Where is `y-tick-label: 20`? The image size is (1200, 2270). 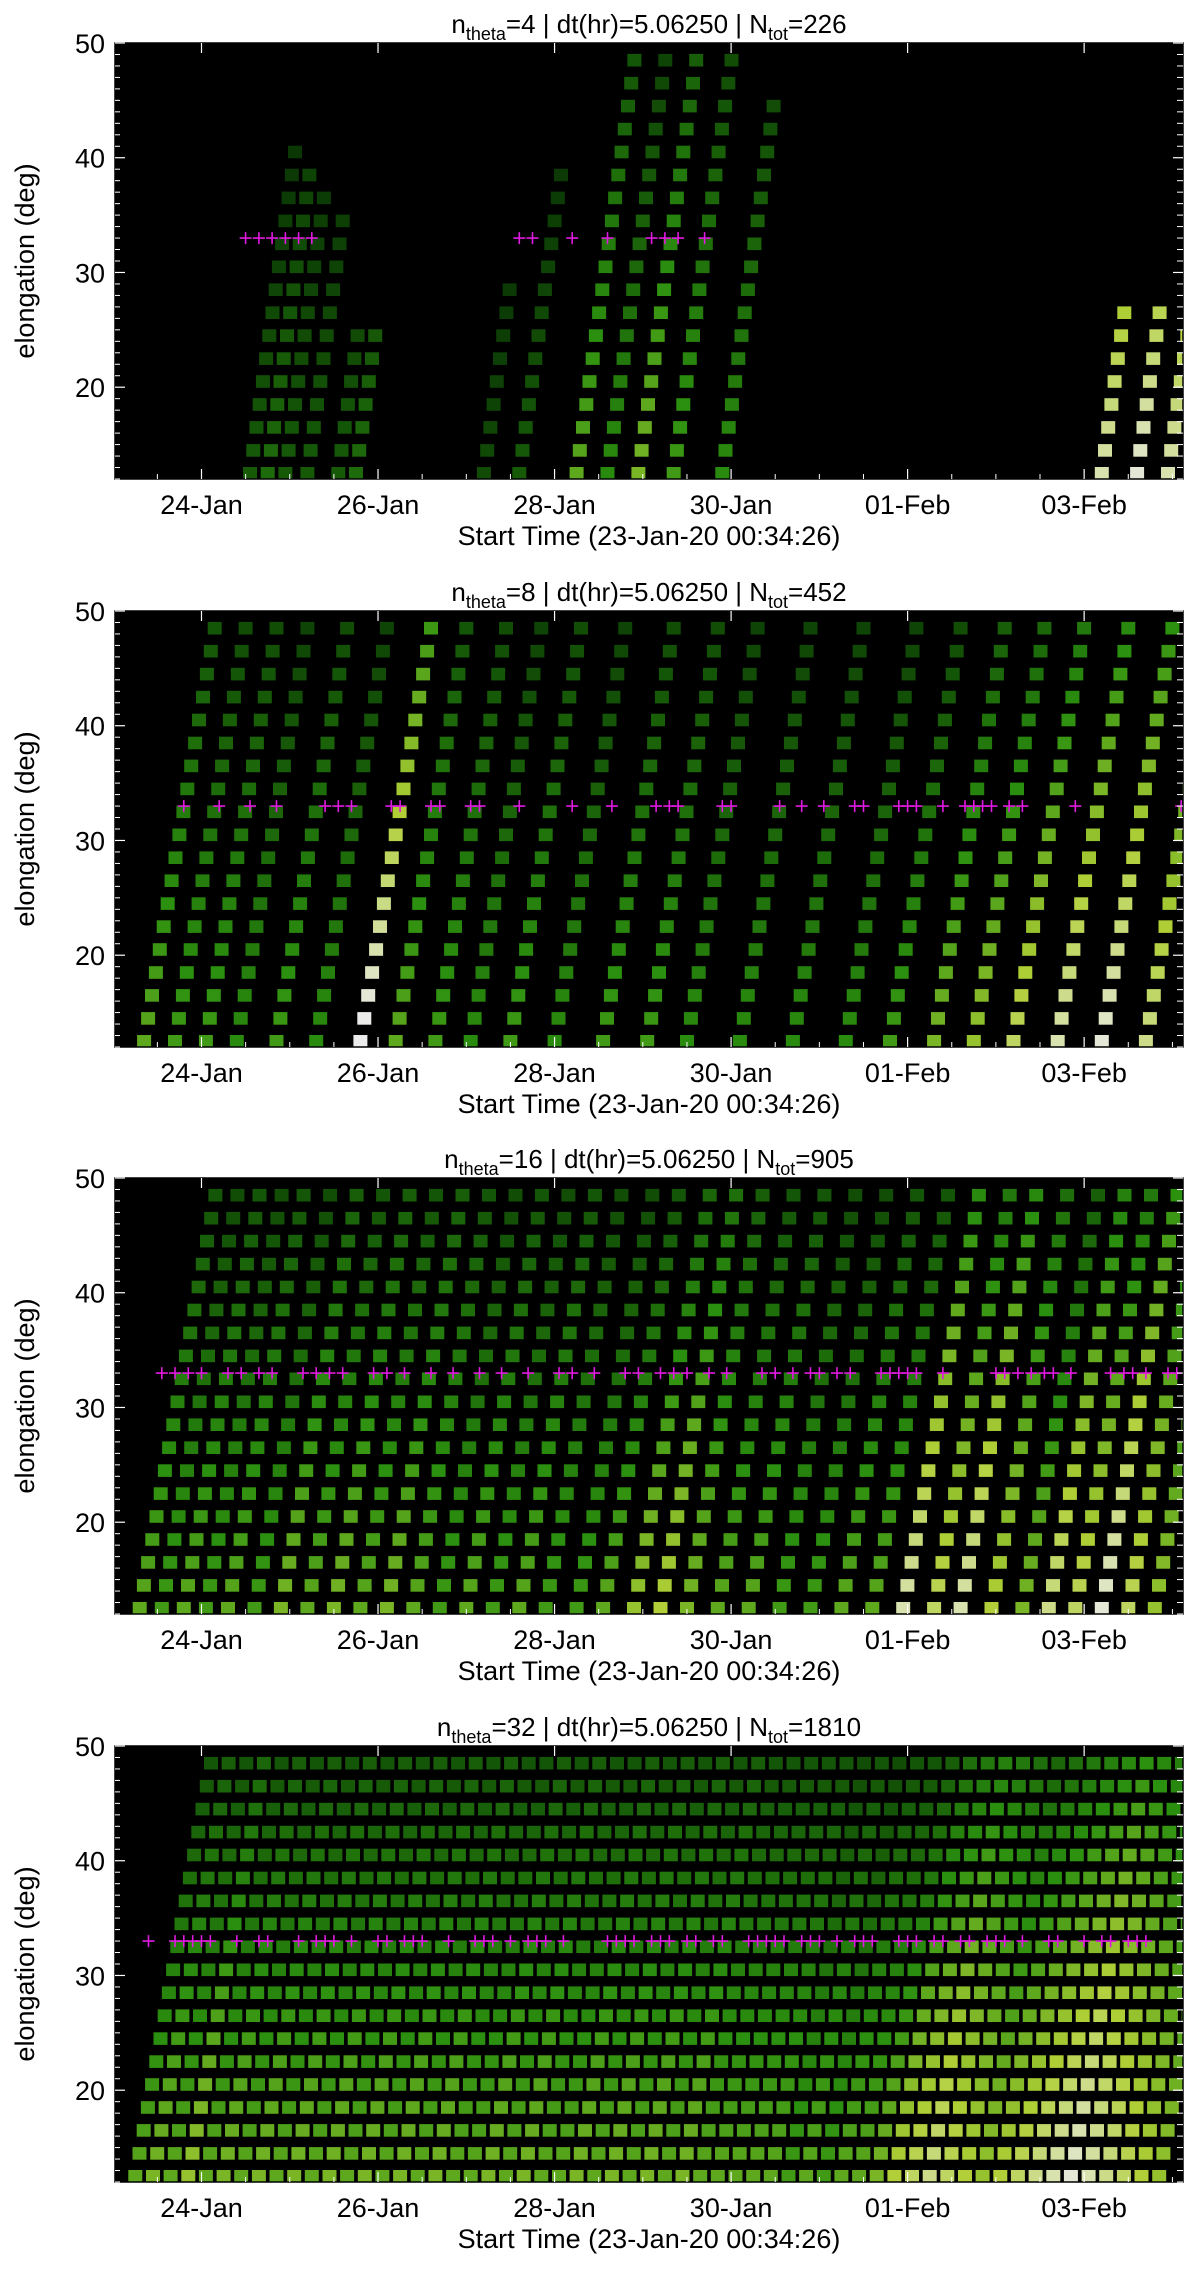 y-tick-label: 20 is located at coordinates (90, 2091).